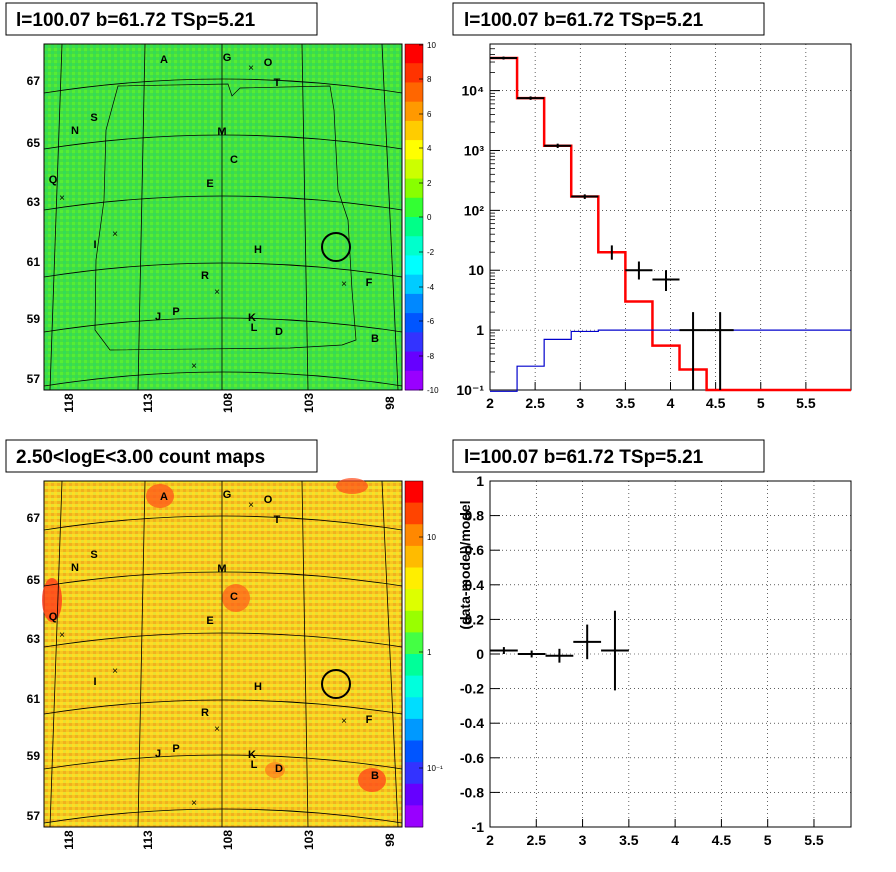 The width and height of the screenshot is (896, 872). What do you see at coordinates (429, 114) in the screenshot?
I see `colorbar-tick: 6` at bounding box center [429, 114].